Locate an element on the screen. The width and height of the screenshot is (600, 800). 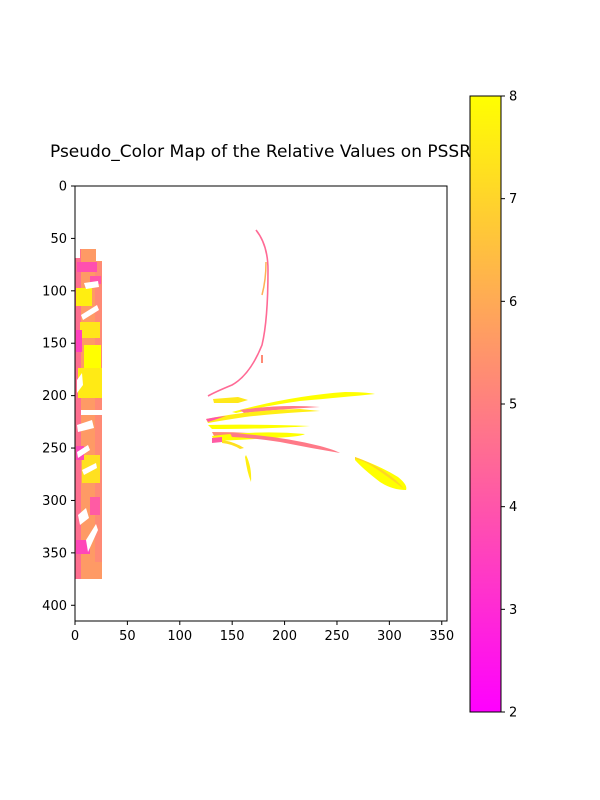
region-arc is located at coordinates (238, 313).